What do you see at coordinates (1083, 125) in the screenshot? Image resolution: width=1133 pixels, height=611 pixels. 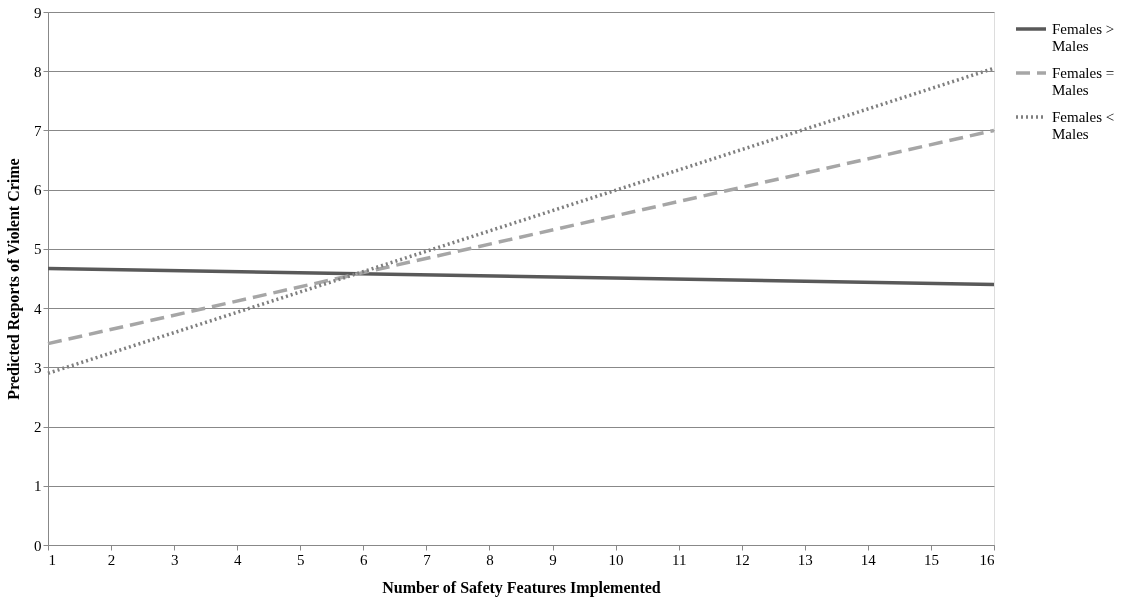 I see `legend-label: Females < Males` at bounding box center [1083, 125].